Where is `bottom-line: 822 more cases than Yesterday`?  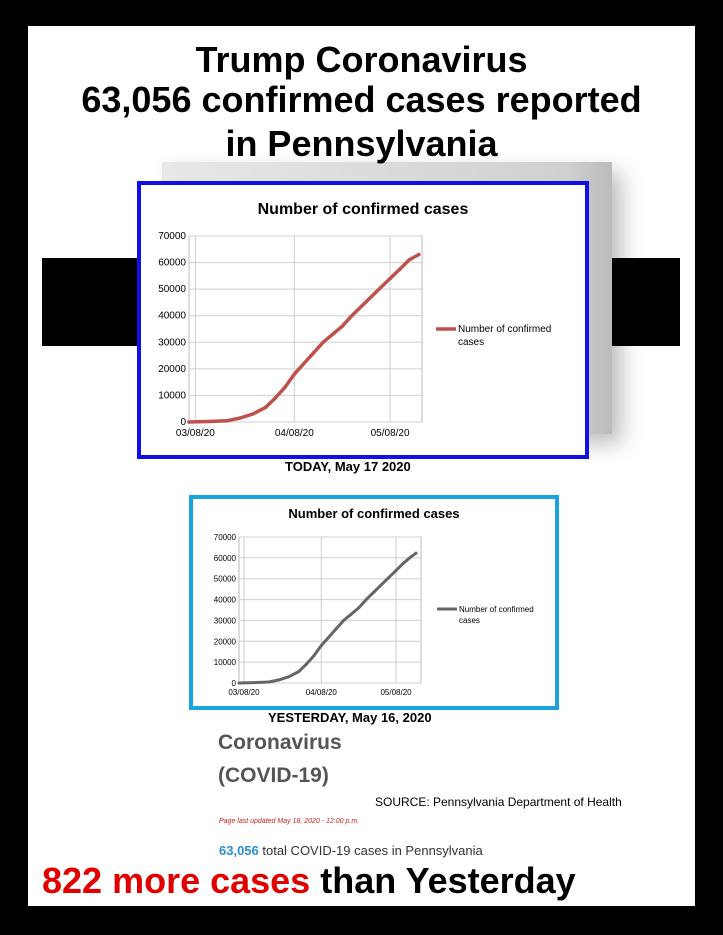 bottom-line: 822 more cases than Yesterday is located at coordinates (309, 881).